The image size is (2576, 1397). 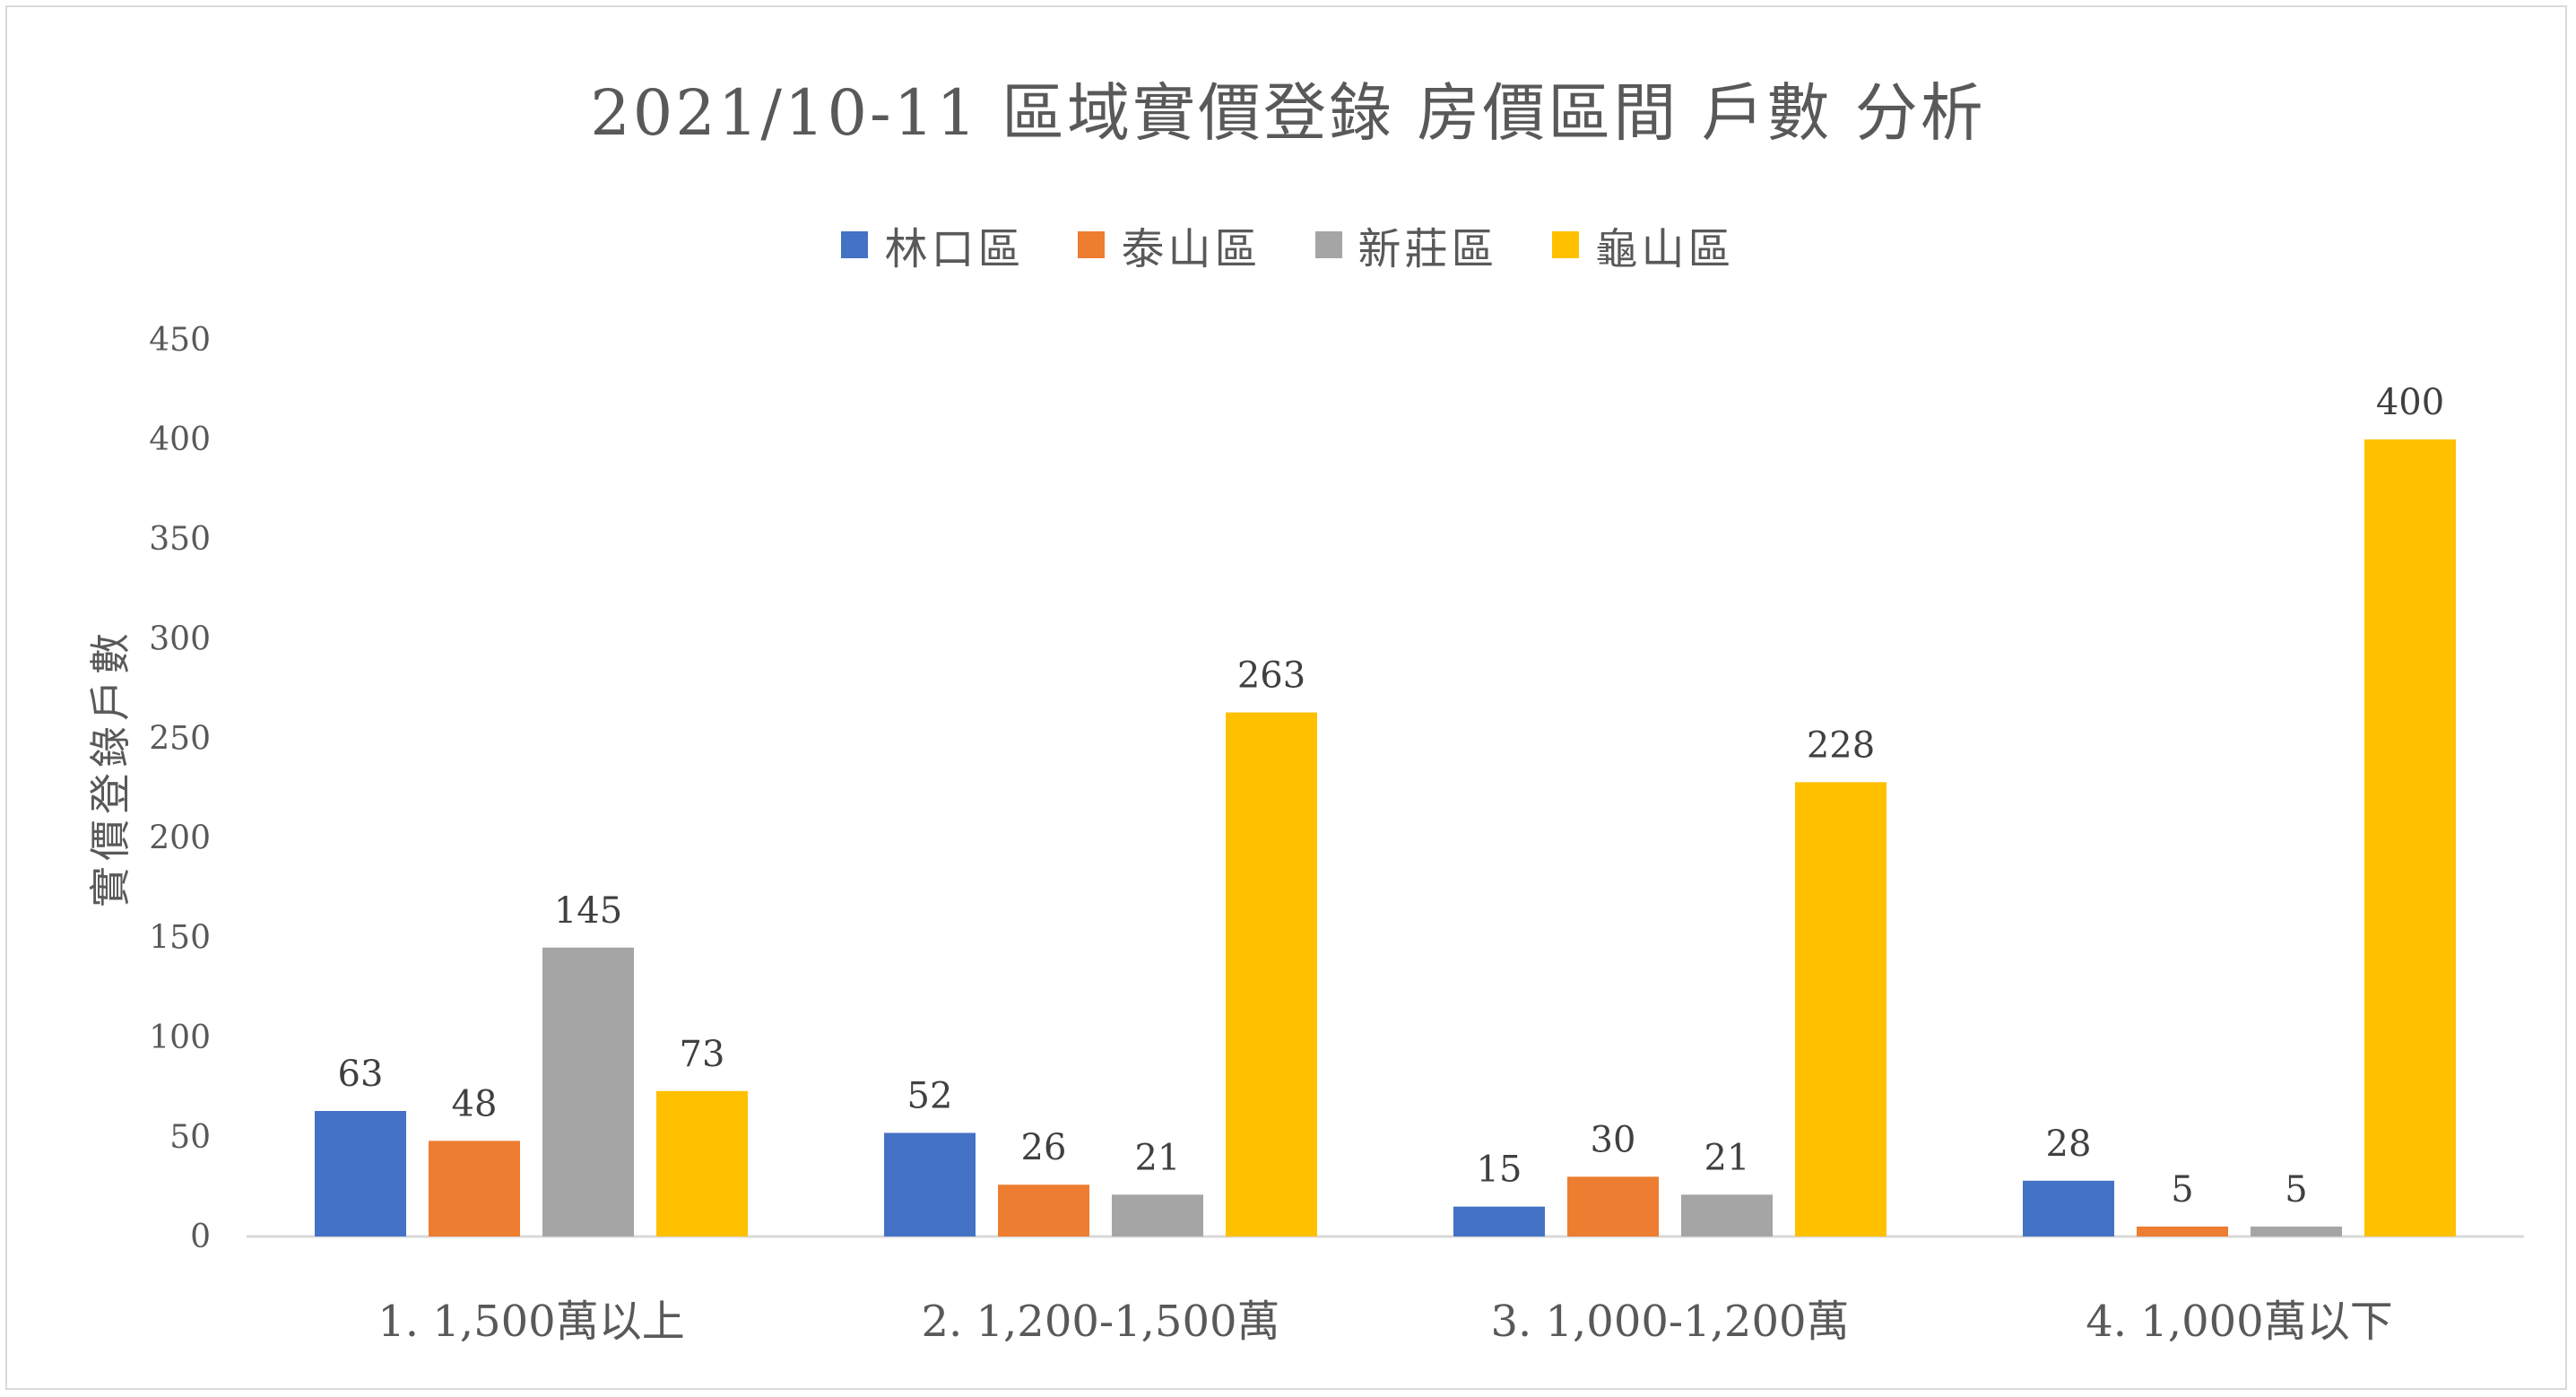 I want to click on y-tick-label: 400, so click(x=180, y=439).